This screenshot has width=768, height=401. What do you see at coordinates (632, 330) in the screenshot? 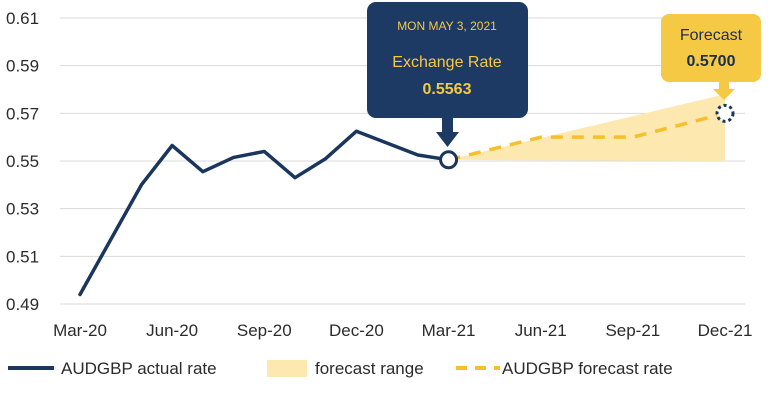
I see `x-tick-label: Sep-21` at bounding box center [632, 330].